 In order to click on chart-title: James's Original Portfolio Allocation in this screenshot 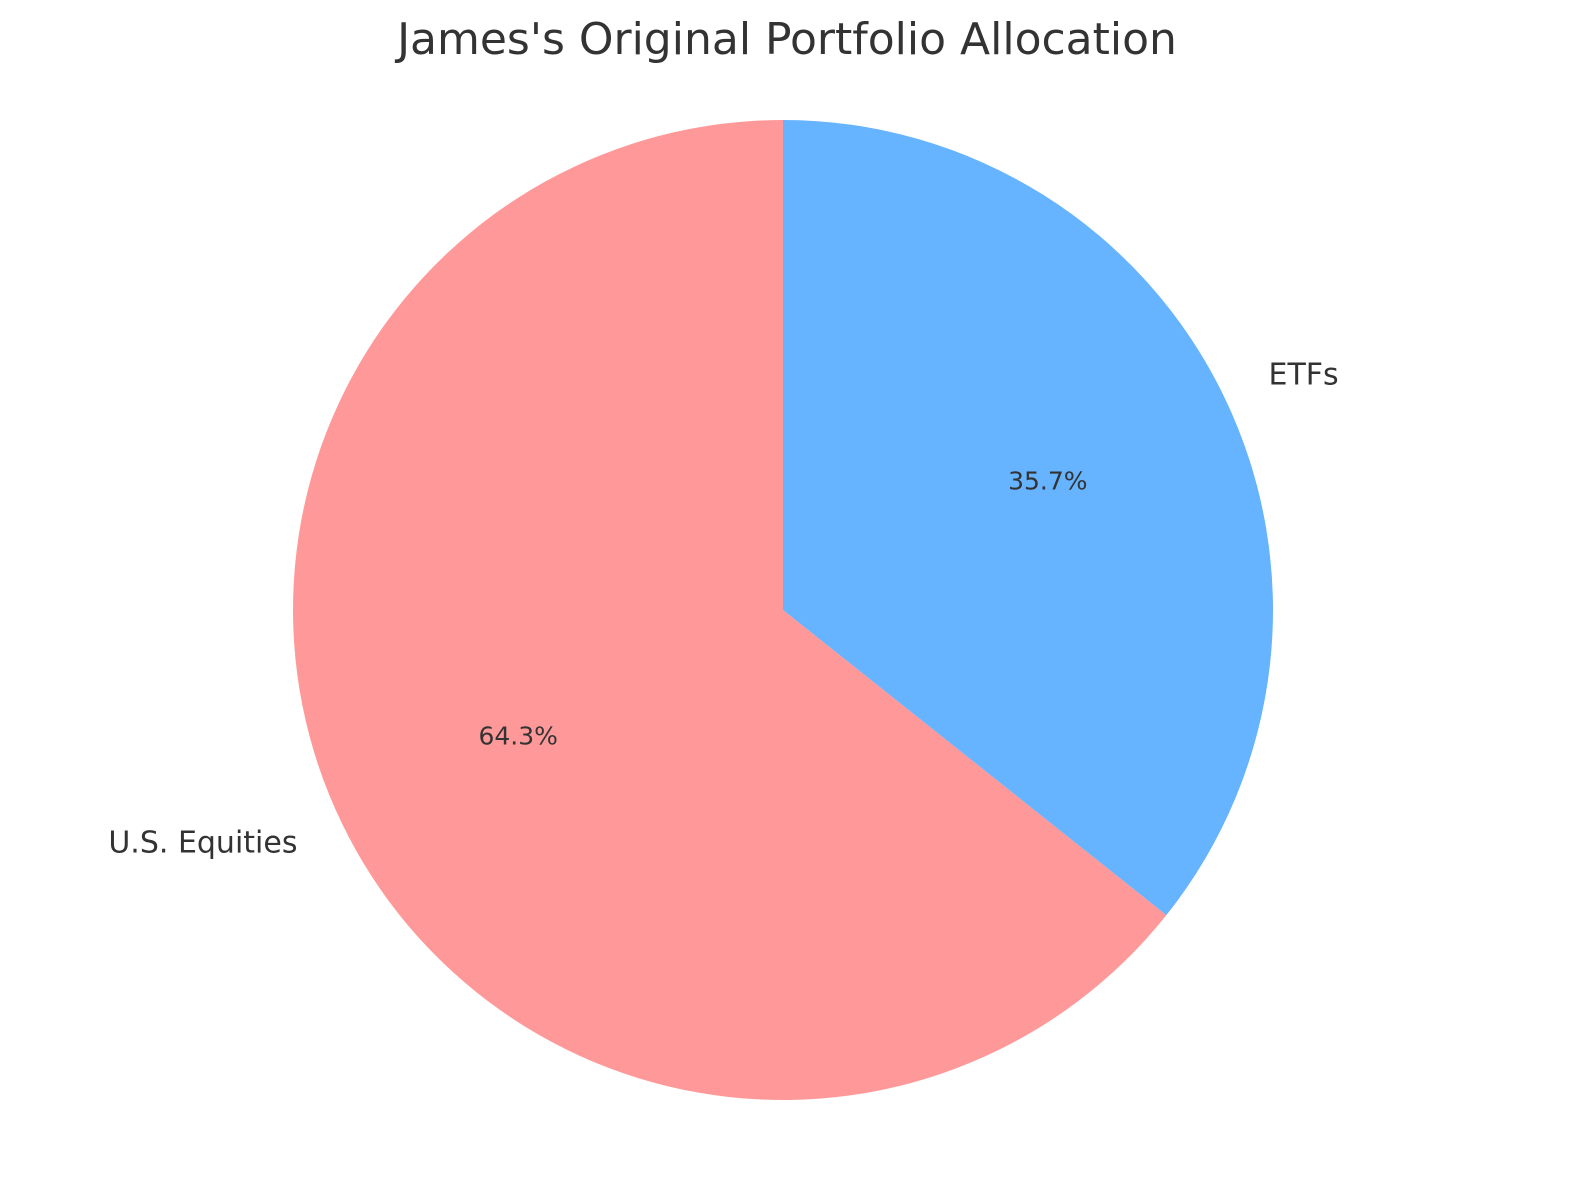, I will do `click(787, 39)`.